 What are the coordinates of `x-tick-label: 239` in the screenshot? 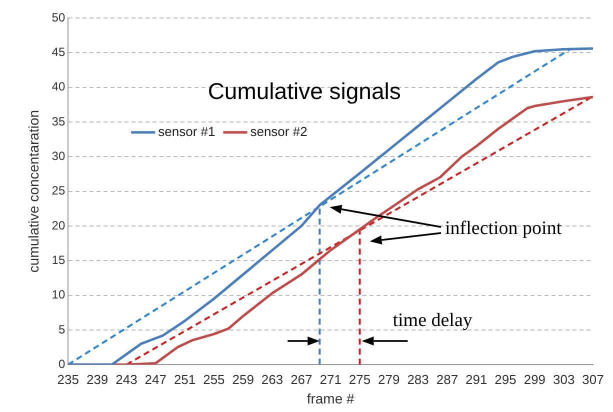 It's located at (97, 379).